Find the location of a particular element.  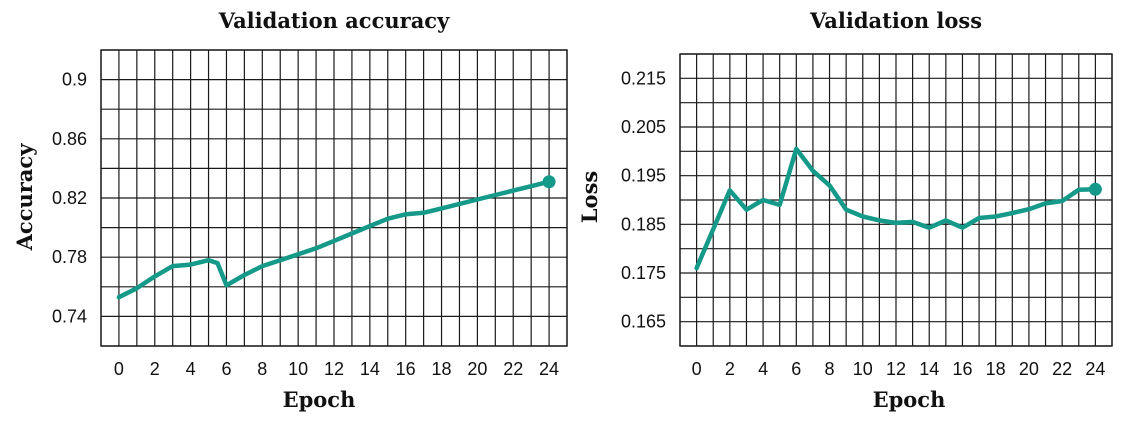

y-tick-label: 0.78 is located at coordinates (69, 257).